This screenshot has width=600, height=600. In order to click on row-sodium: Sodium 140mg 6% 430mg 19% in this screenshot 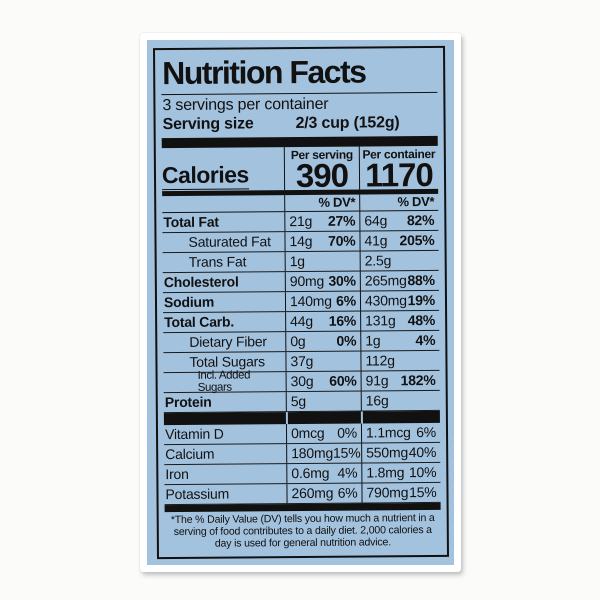, I will do `click(300, 301)`.